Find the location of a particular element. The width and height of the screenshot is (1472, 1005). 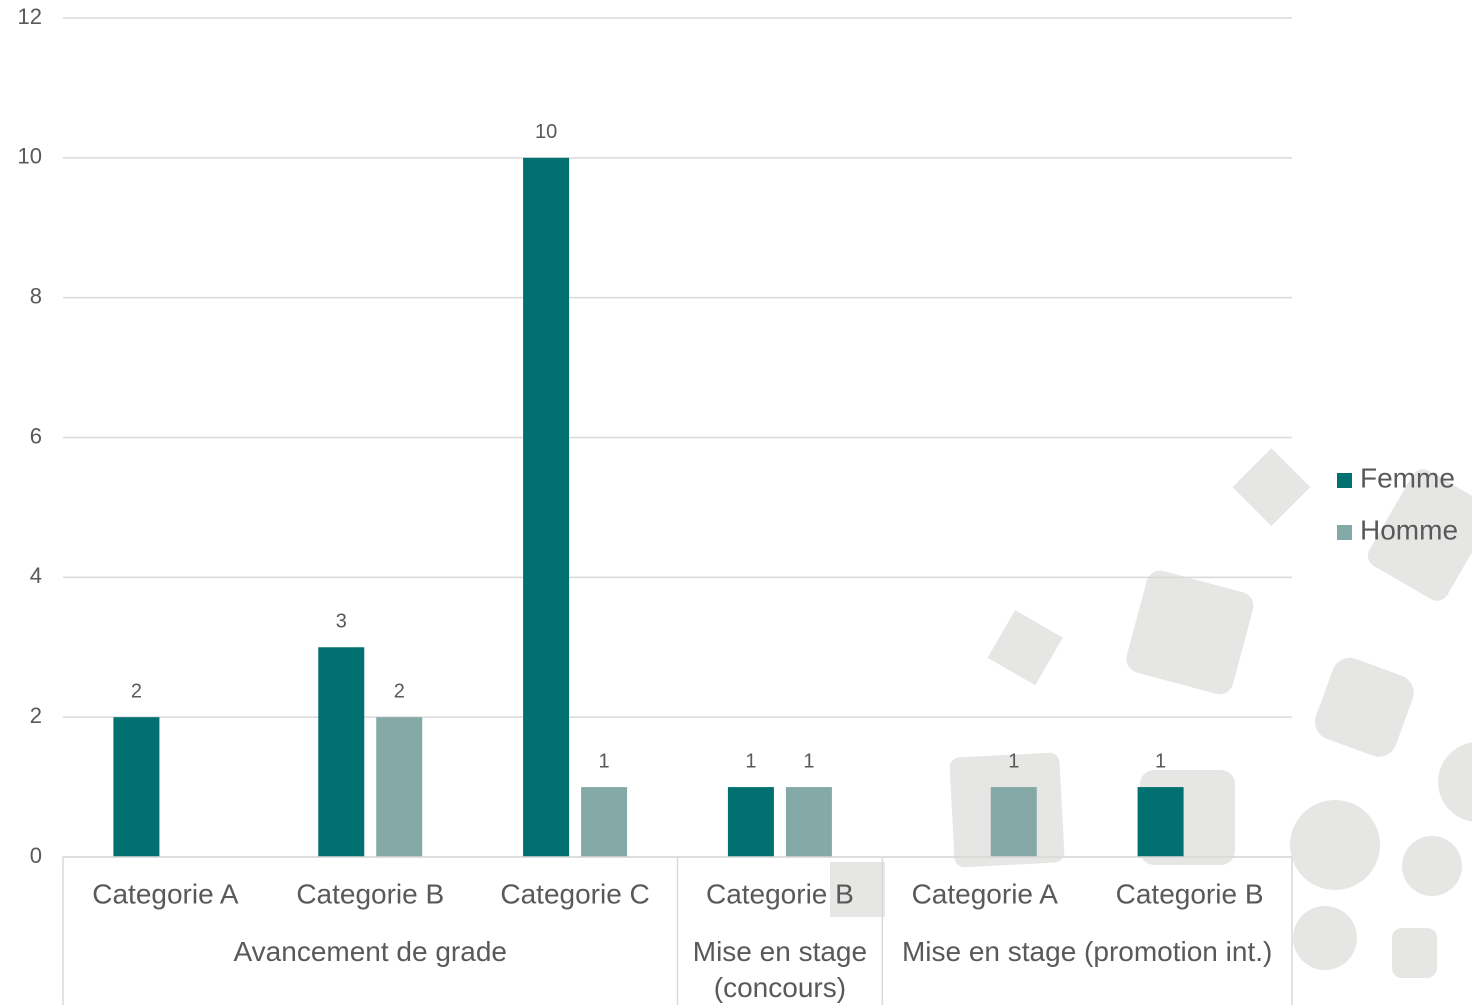

legend-label: Homme is located at coordinates (1409, 529).